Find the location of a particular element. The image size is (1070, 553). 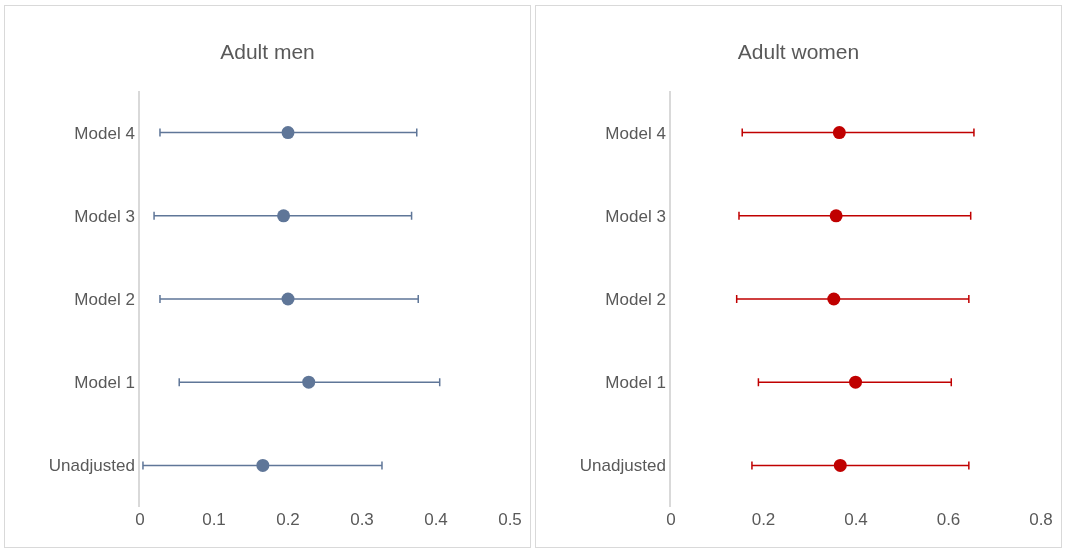

x-tick-label: 0.6 is located at coordinates (948, 519).